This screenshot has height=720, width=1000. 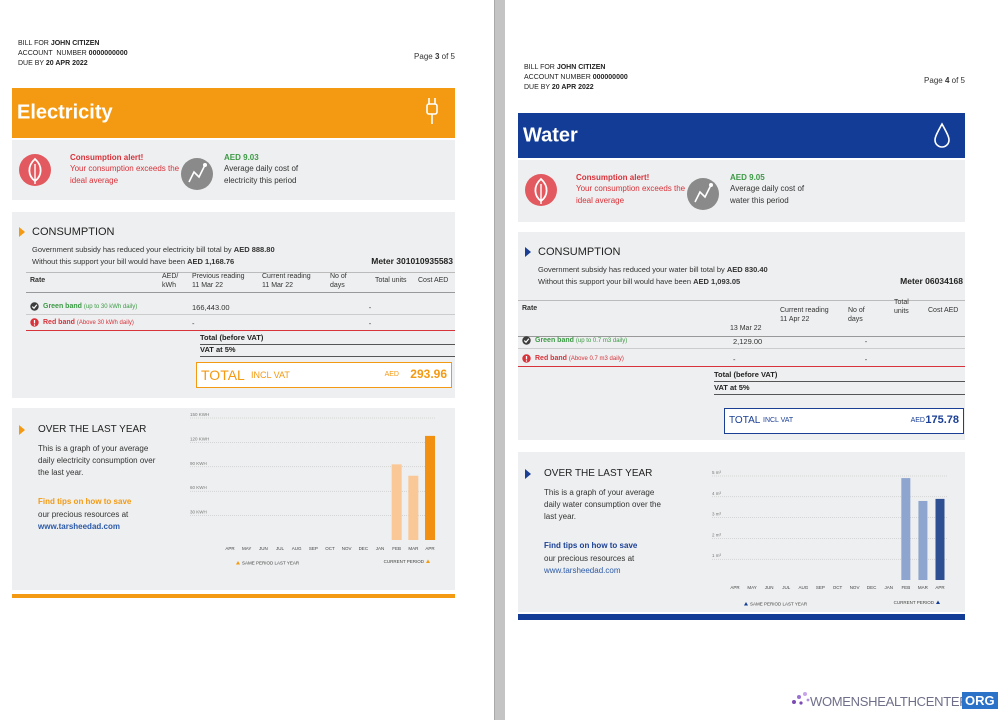 What do you see at coordinates (717, 534) in the screenshot?
I see `y-tick-label: 2 m³` at bounding box center [717, 534].